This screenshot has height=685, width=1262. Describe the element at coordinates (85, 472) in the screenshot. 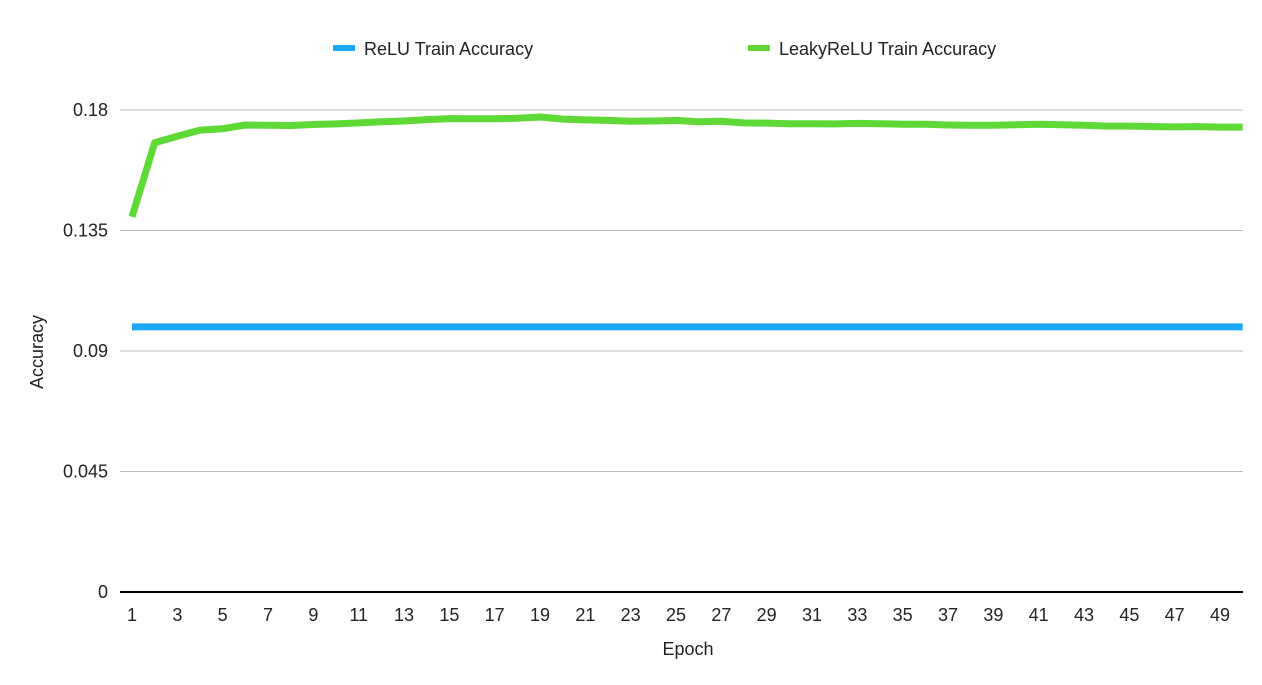

I see `y-tick-label: 0.045` at that location.